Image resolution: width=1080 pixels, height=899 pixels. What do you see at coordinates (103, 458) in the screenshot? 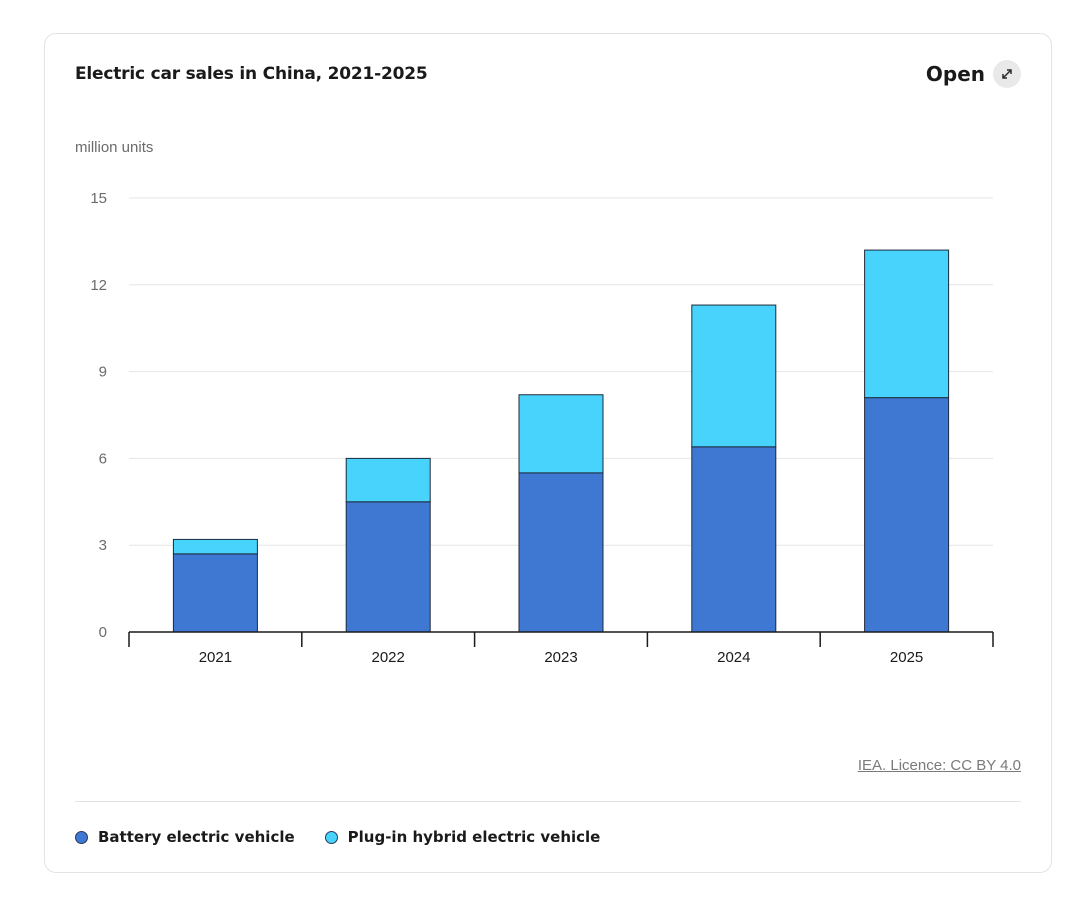
I see `y-tick-label: 6` at bounding box center [103, 458].